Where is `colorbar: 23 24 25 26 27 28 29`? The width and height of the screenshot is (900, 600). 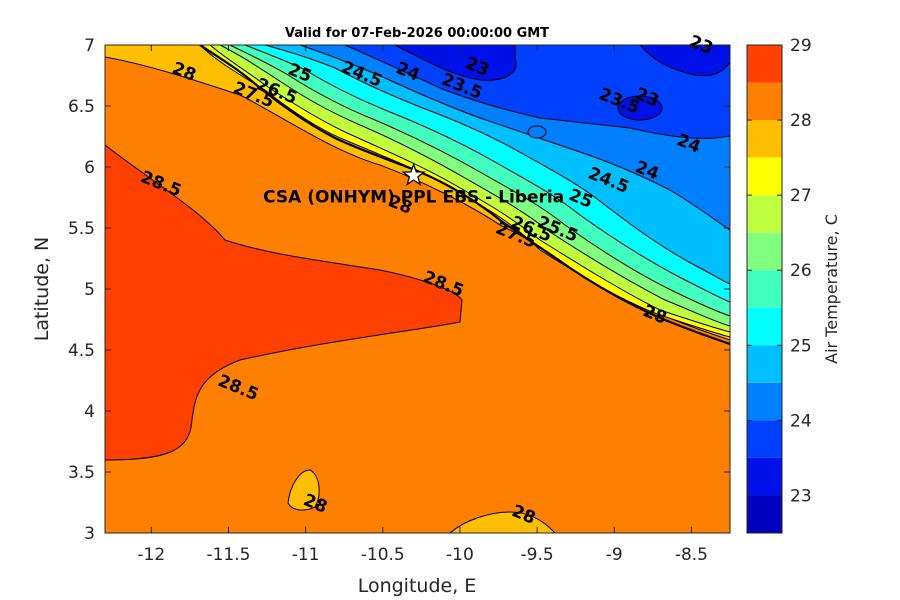 colorbar: 23 24 25 26 27 28 29 is located at coordinates (779, 285).